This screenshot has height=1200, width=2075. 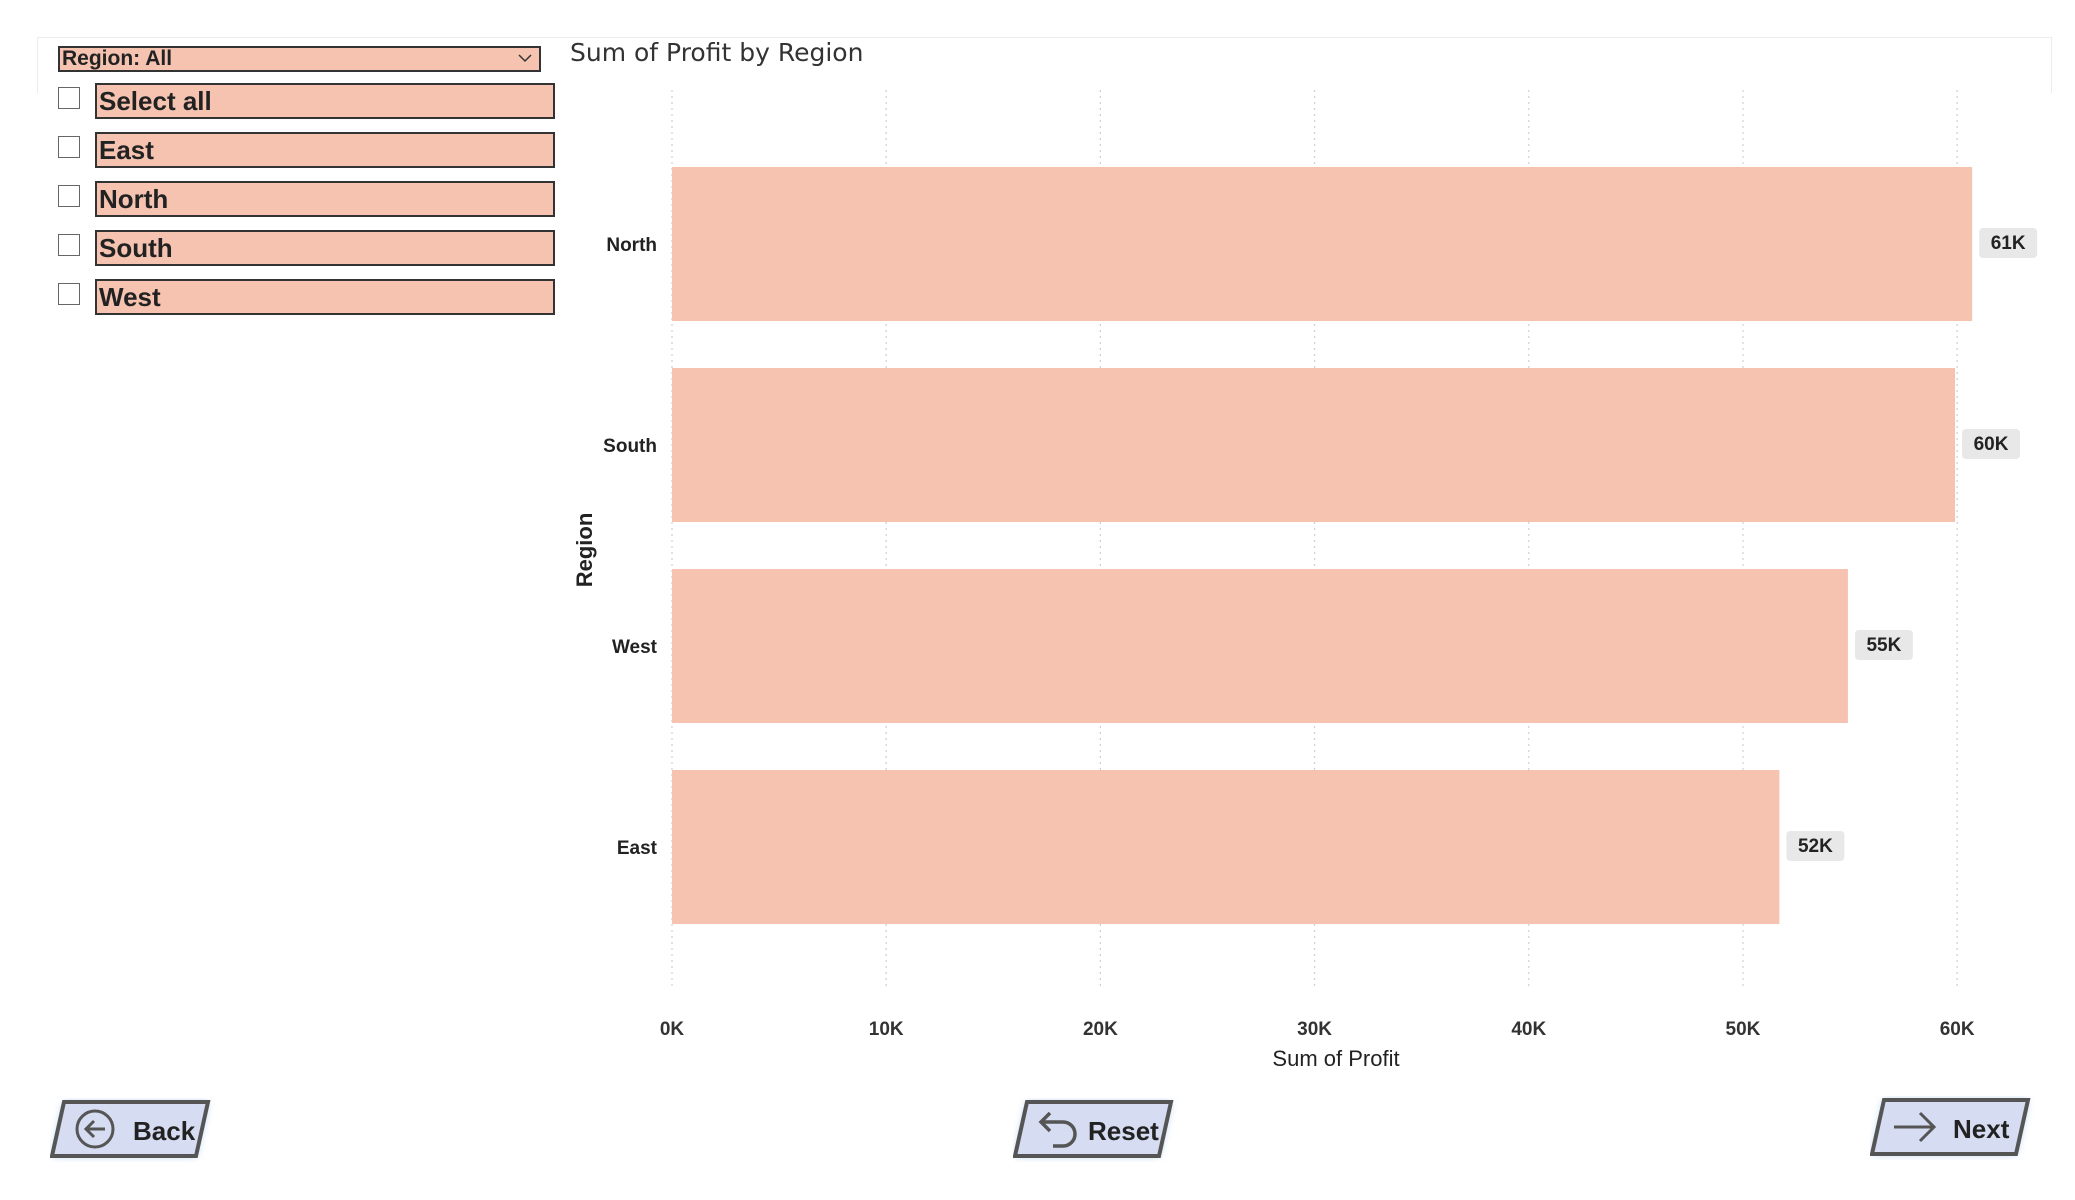 I want to click on arrow-right-icon, so click(x=1915, y=1127).